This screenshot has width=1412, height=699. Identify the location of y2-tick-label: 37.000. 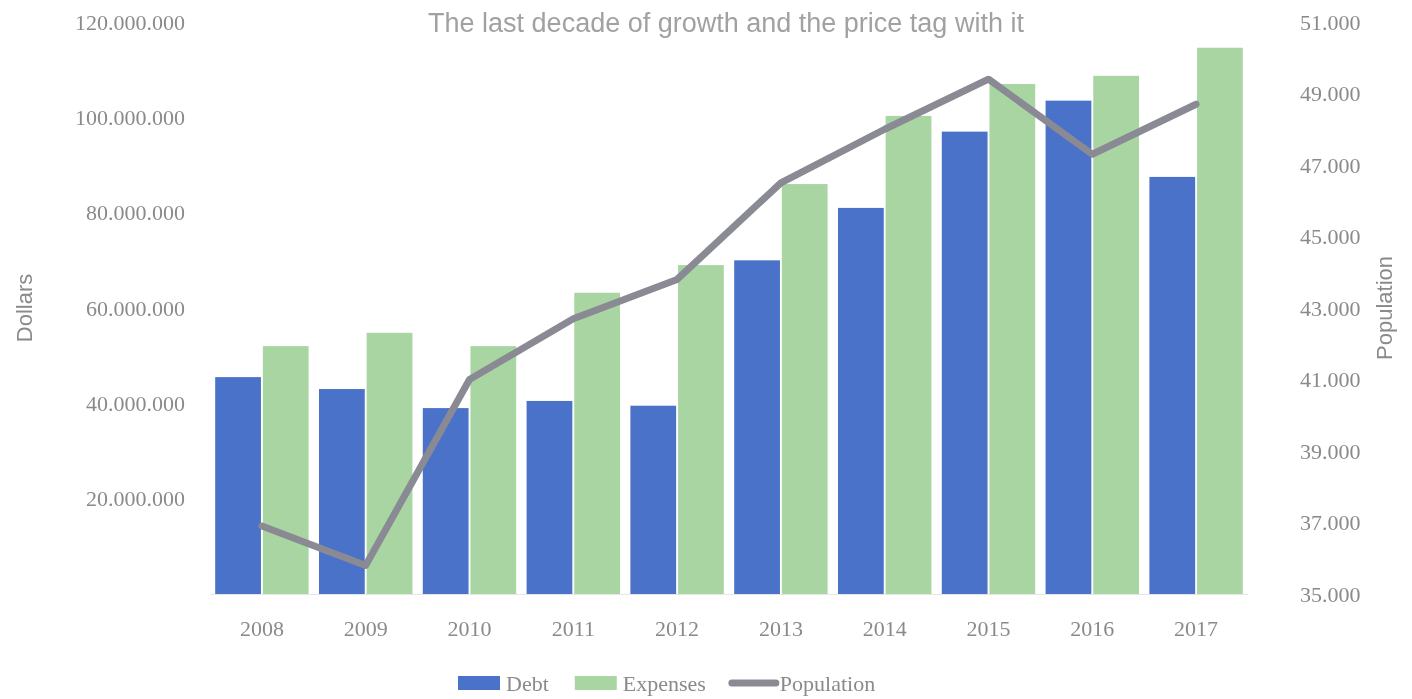
(1330, 523).